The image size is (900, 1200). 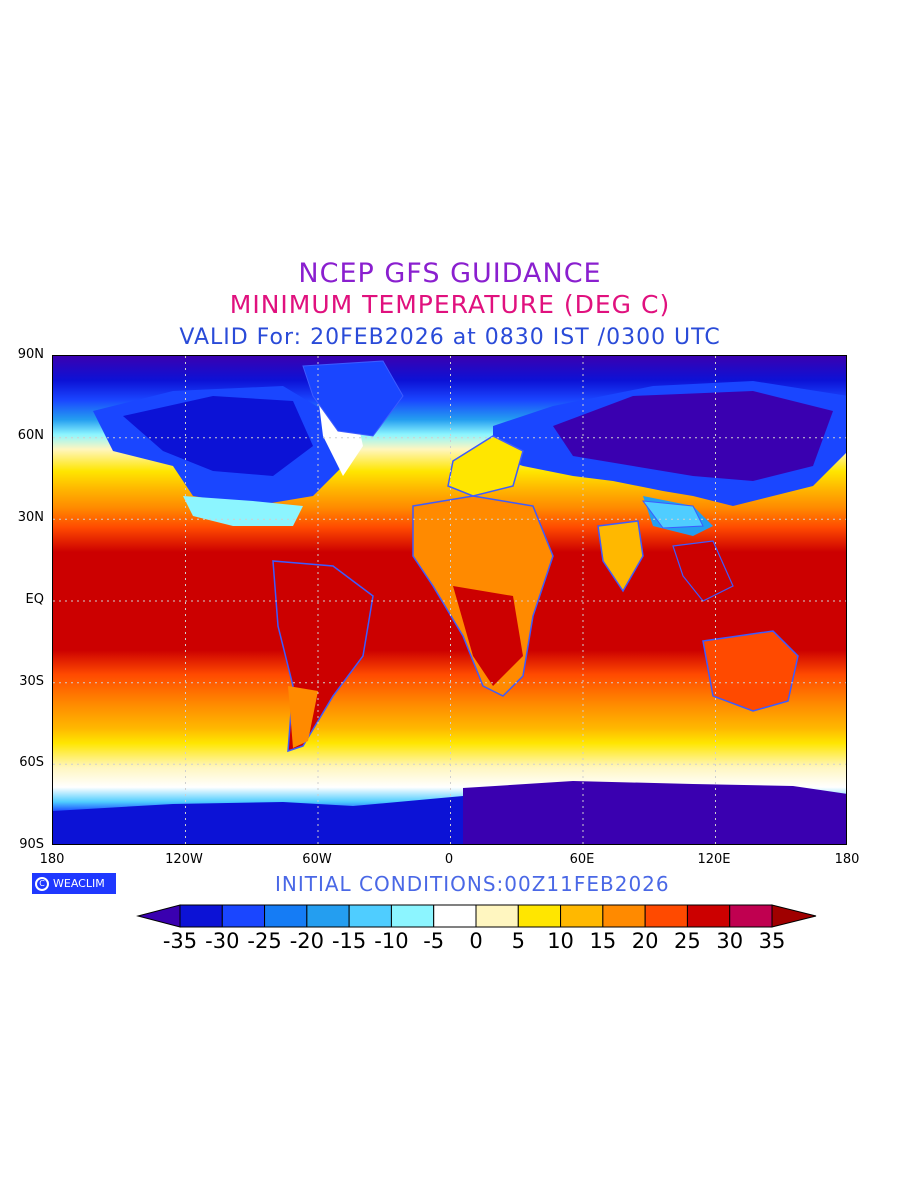 What do you see at coordinates (31, 681) in the screenshot?
I see `lat-label-30s: 30S` at bounding box center [31, 681].